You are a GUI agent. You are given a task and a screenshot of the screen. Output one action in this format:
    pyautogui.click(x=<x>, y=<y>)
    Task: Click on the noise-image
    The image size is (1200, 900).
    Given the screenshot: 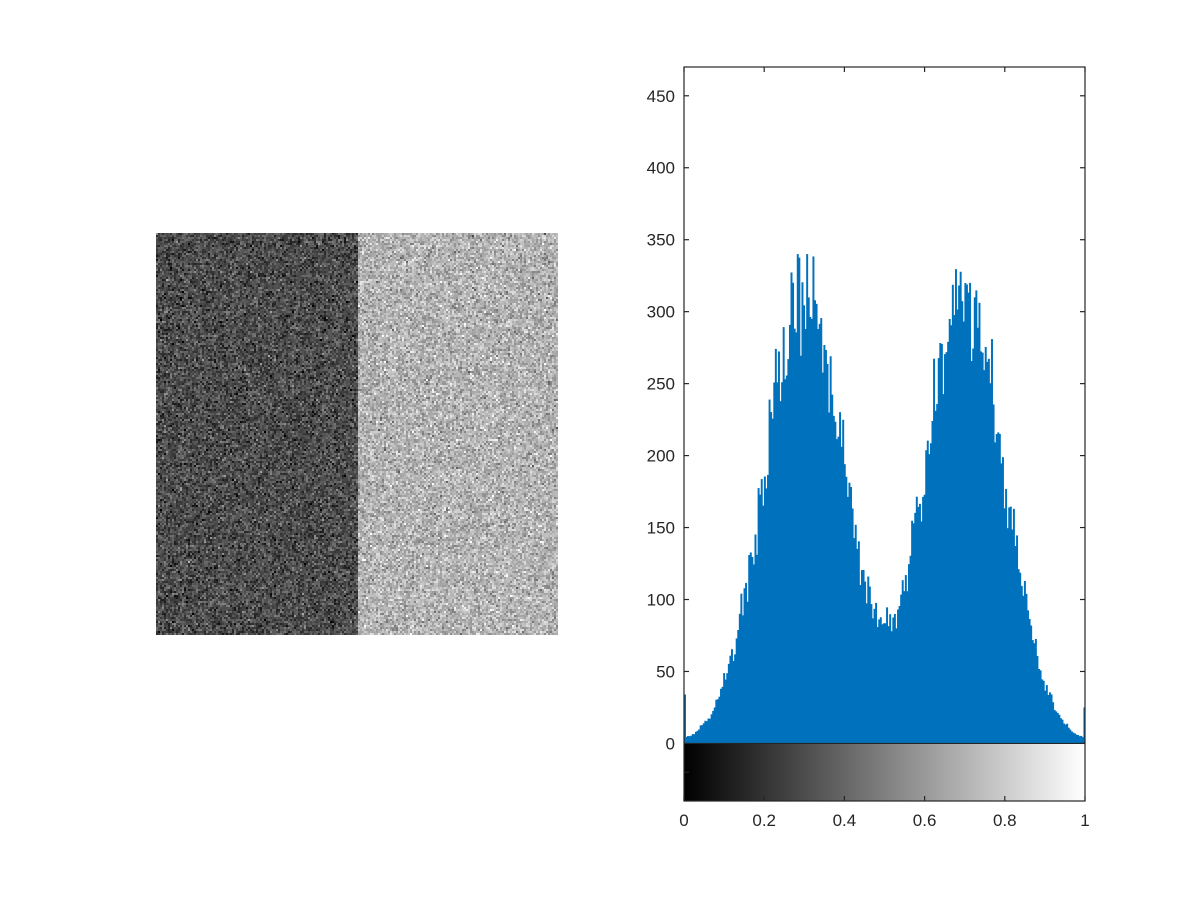 What is the action you would take?
    pyautogui.click(x=357, y=434)
    